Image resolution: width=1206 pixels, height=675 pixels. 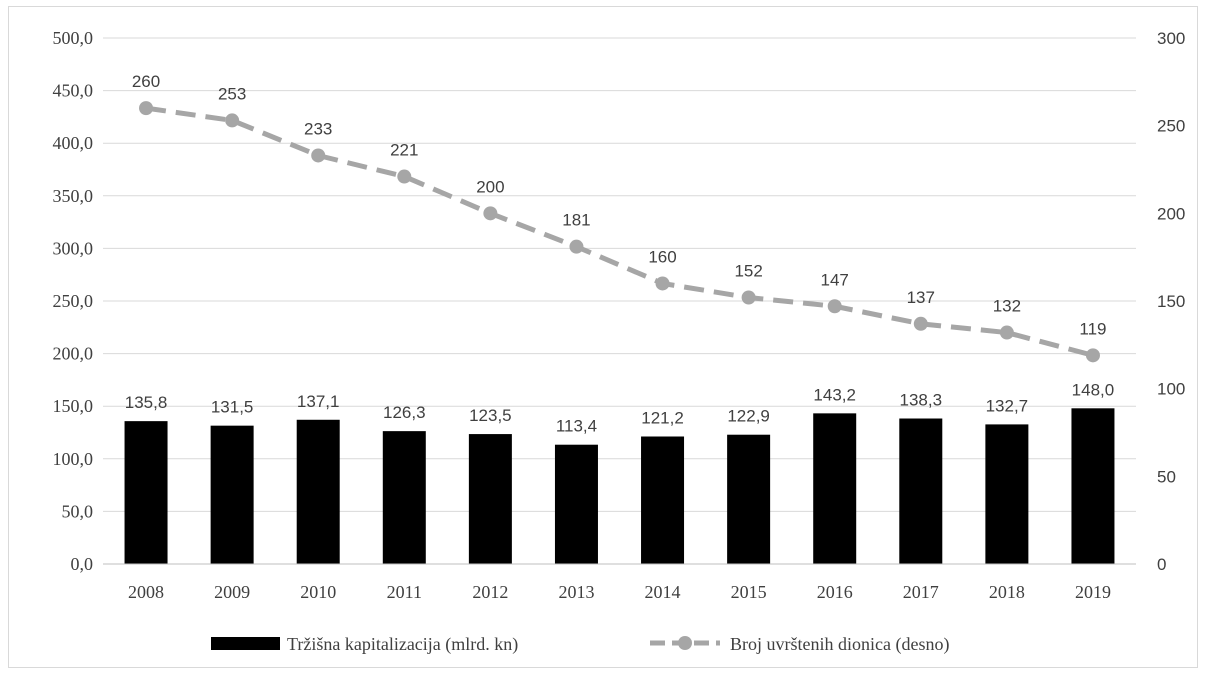 What do you see at coordinates (232, 407) in the screenshot?
I see `bar-data-label: 131,5` at bounding box center [232, 407].